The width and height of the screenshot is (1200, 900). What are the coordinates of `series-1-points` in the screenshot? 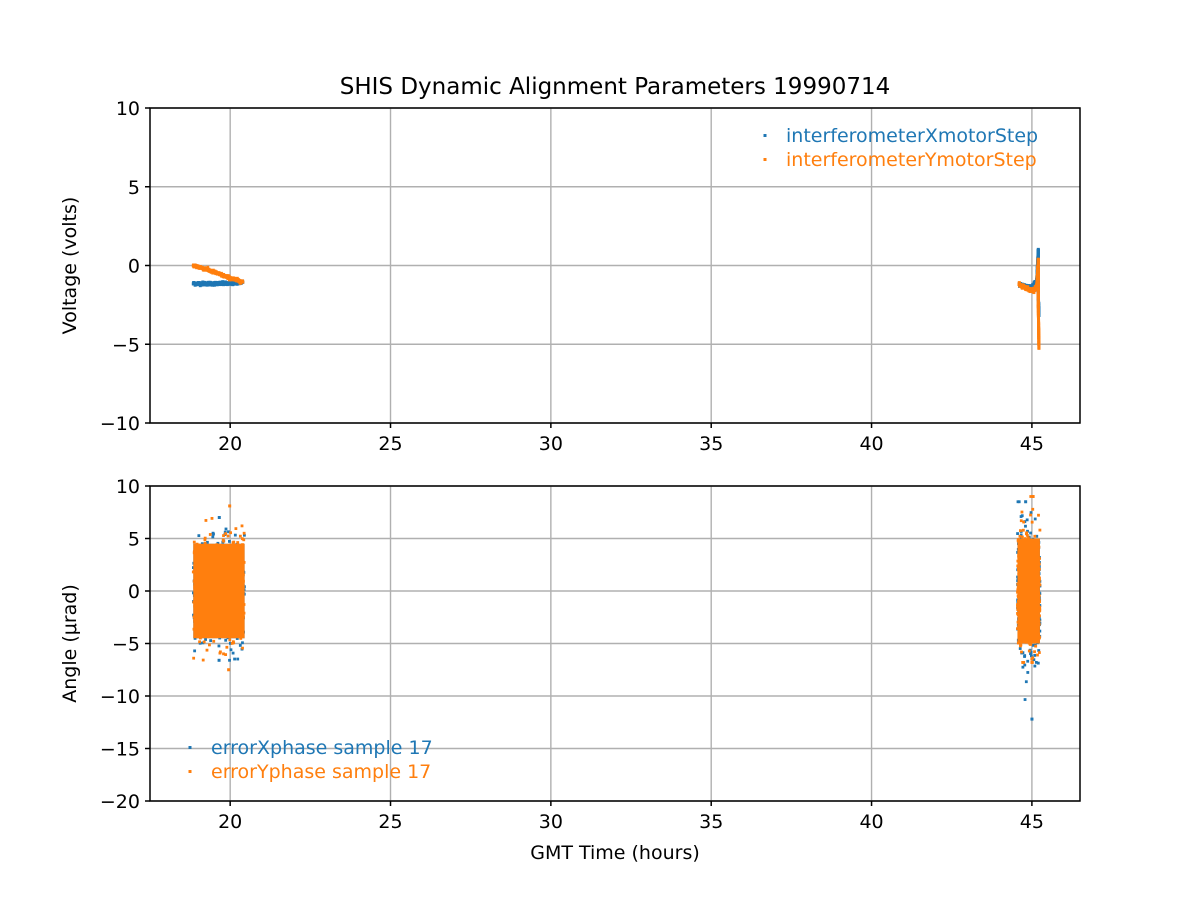 It's located at (616, 583).